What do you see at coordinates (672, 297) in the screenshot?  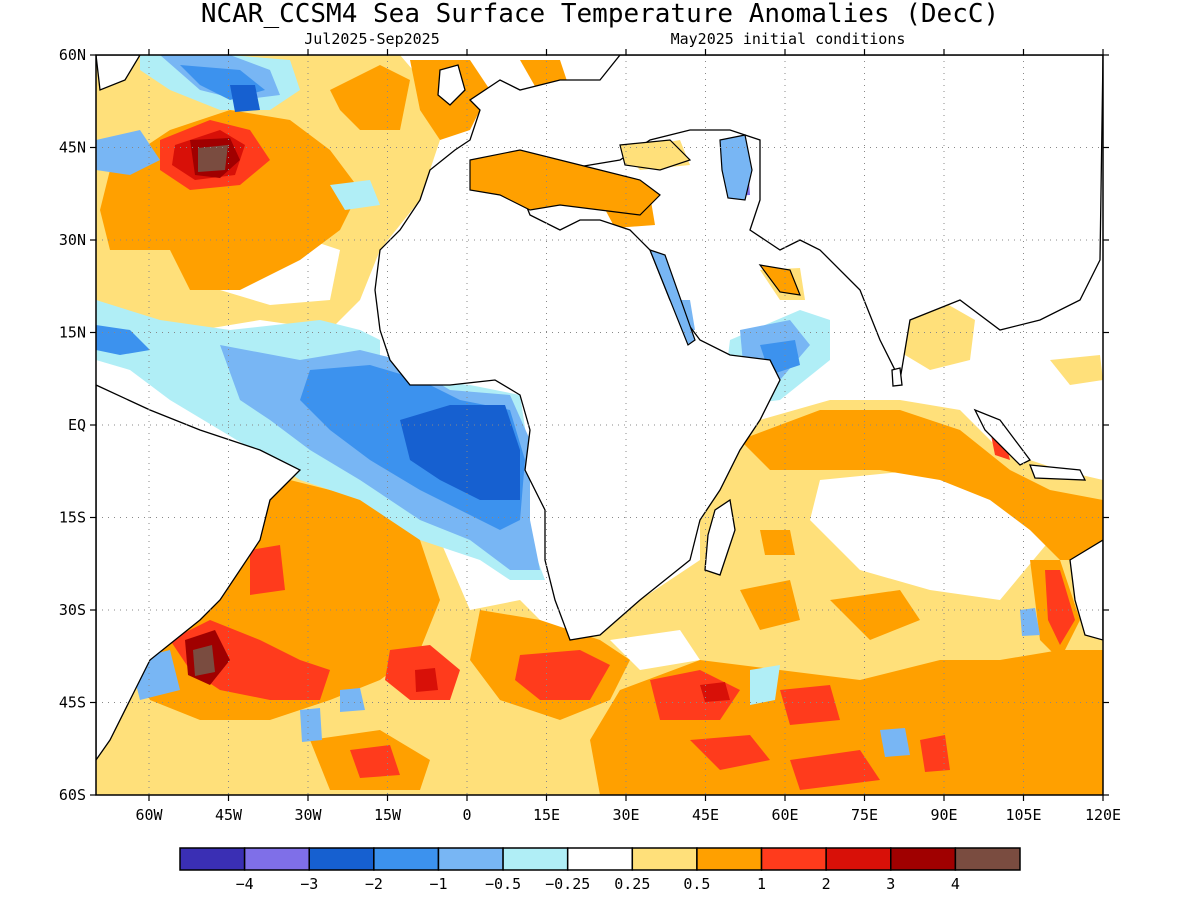 I see `red-sea` at bounding box center [672, 297].